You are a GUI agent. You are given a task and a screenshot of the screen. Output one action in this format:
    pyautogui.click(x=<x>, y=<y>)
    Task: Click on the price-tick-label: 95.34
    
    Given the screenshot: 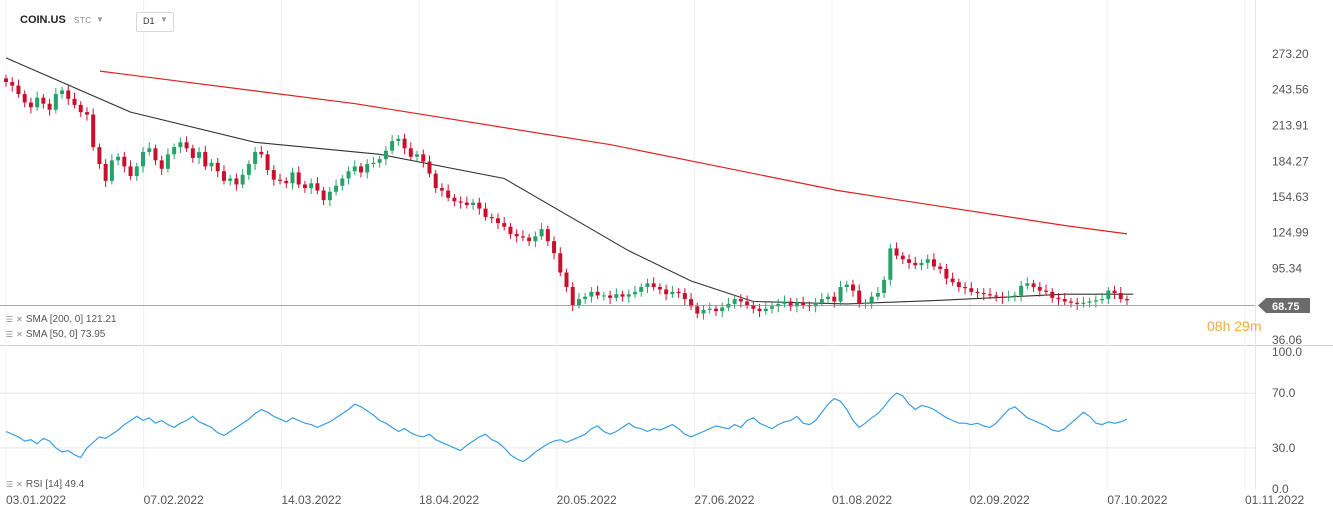 What is the action you would take?
    pyautogui.click(x=1287, y=269)
    